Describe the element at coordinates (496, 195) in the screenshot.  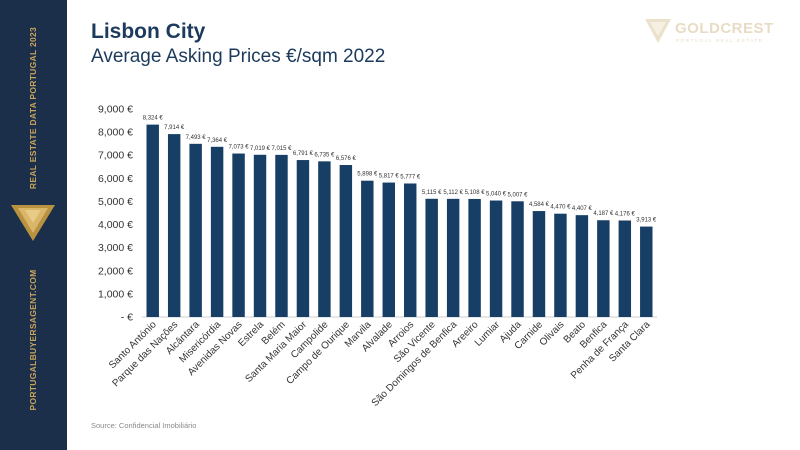
I see `data-label: 5,040 €` at that location.